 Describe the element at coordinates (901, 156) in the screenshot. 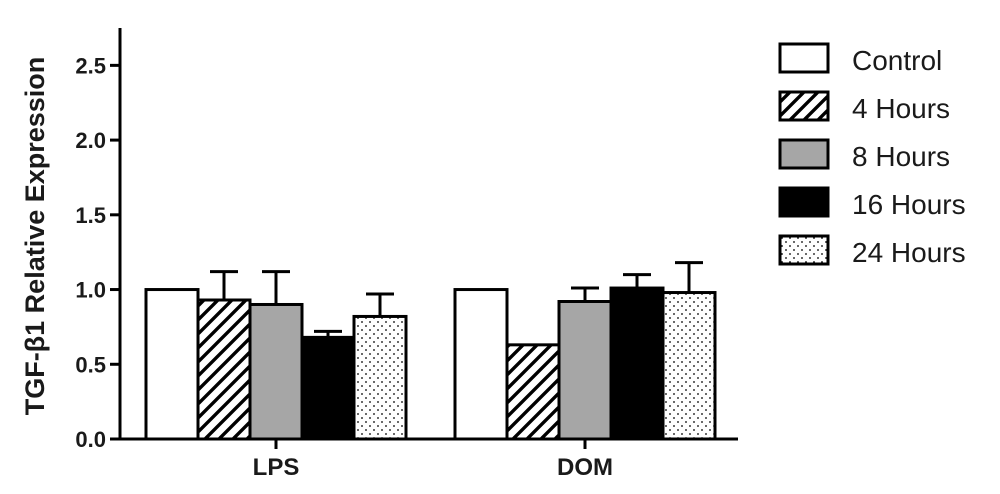

I see `legend-label: 8 Hours` at that location.